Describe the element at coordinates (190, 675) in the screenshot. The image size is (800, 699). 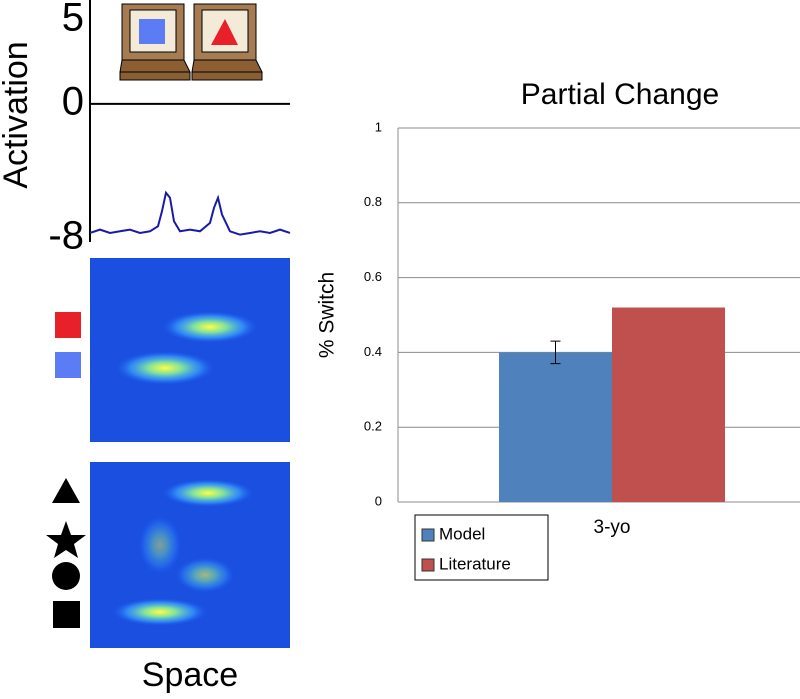
I see `x-axis-label: Space` at that location.